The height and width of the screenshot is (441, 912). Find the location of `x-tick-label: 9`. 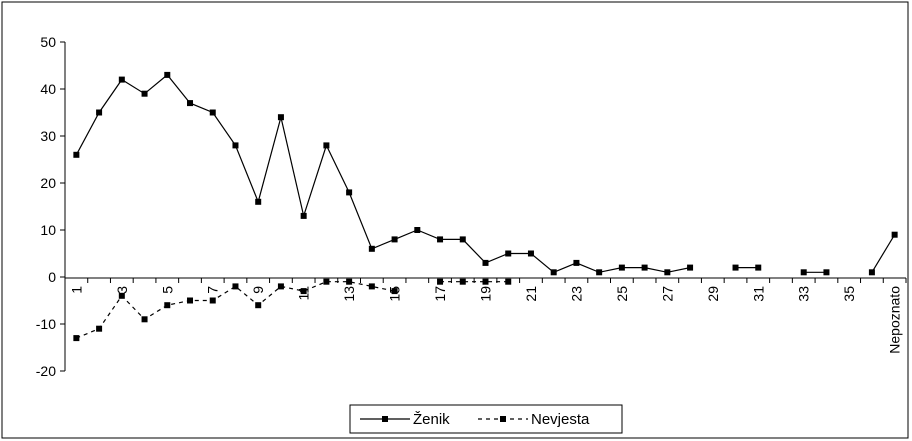

x-tick-label: 9 is located at coordinates (258, 290).